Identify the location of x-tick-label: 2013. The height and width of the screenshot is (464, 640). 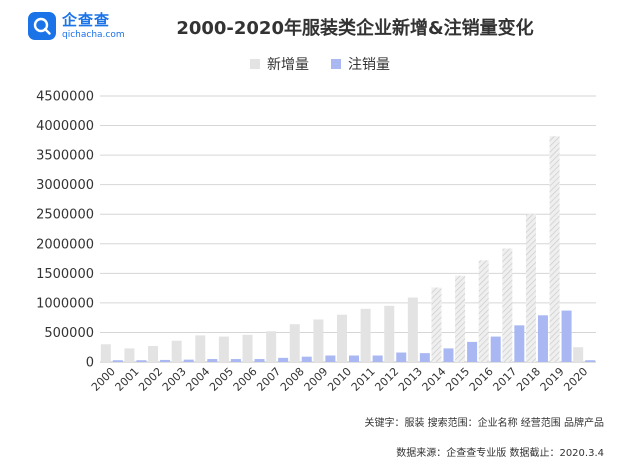
(410, 379).